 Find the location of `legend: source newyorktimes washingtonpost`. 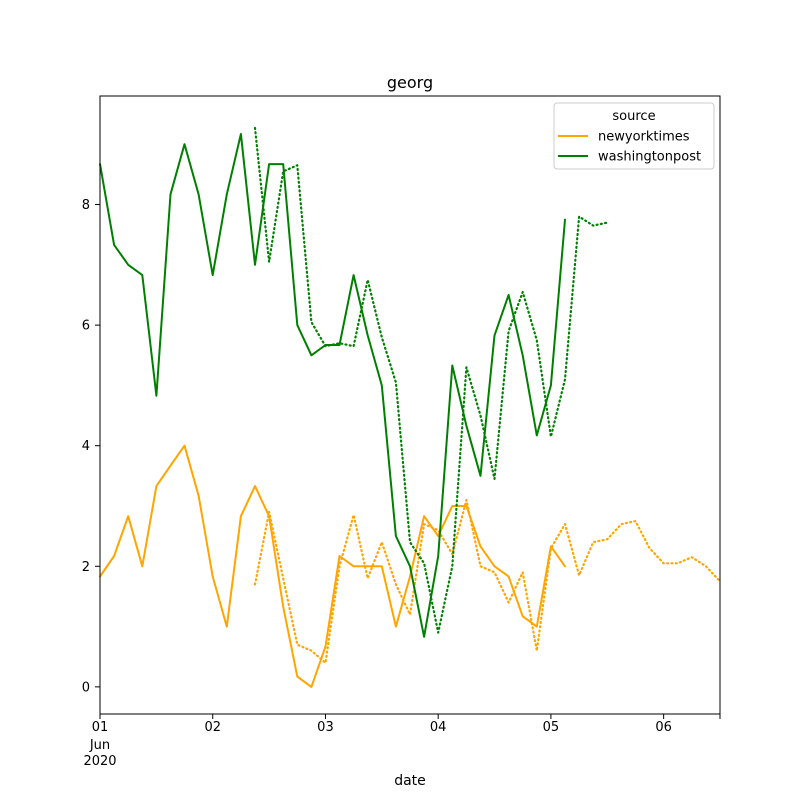

legend: source newyorktimes washingtonpost is located at coordinates (634, 136).